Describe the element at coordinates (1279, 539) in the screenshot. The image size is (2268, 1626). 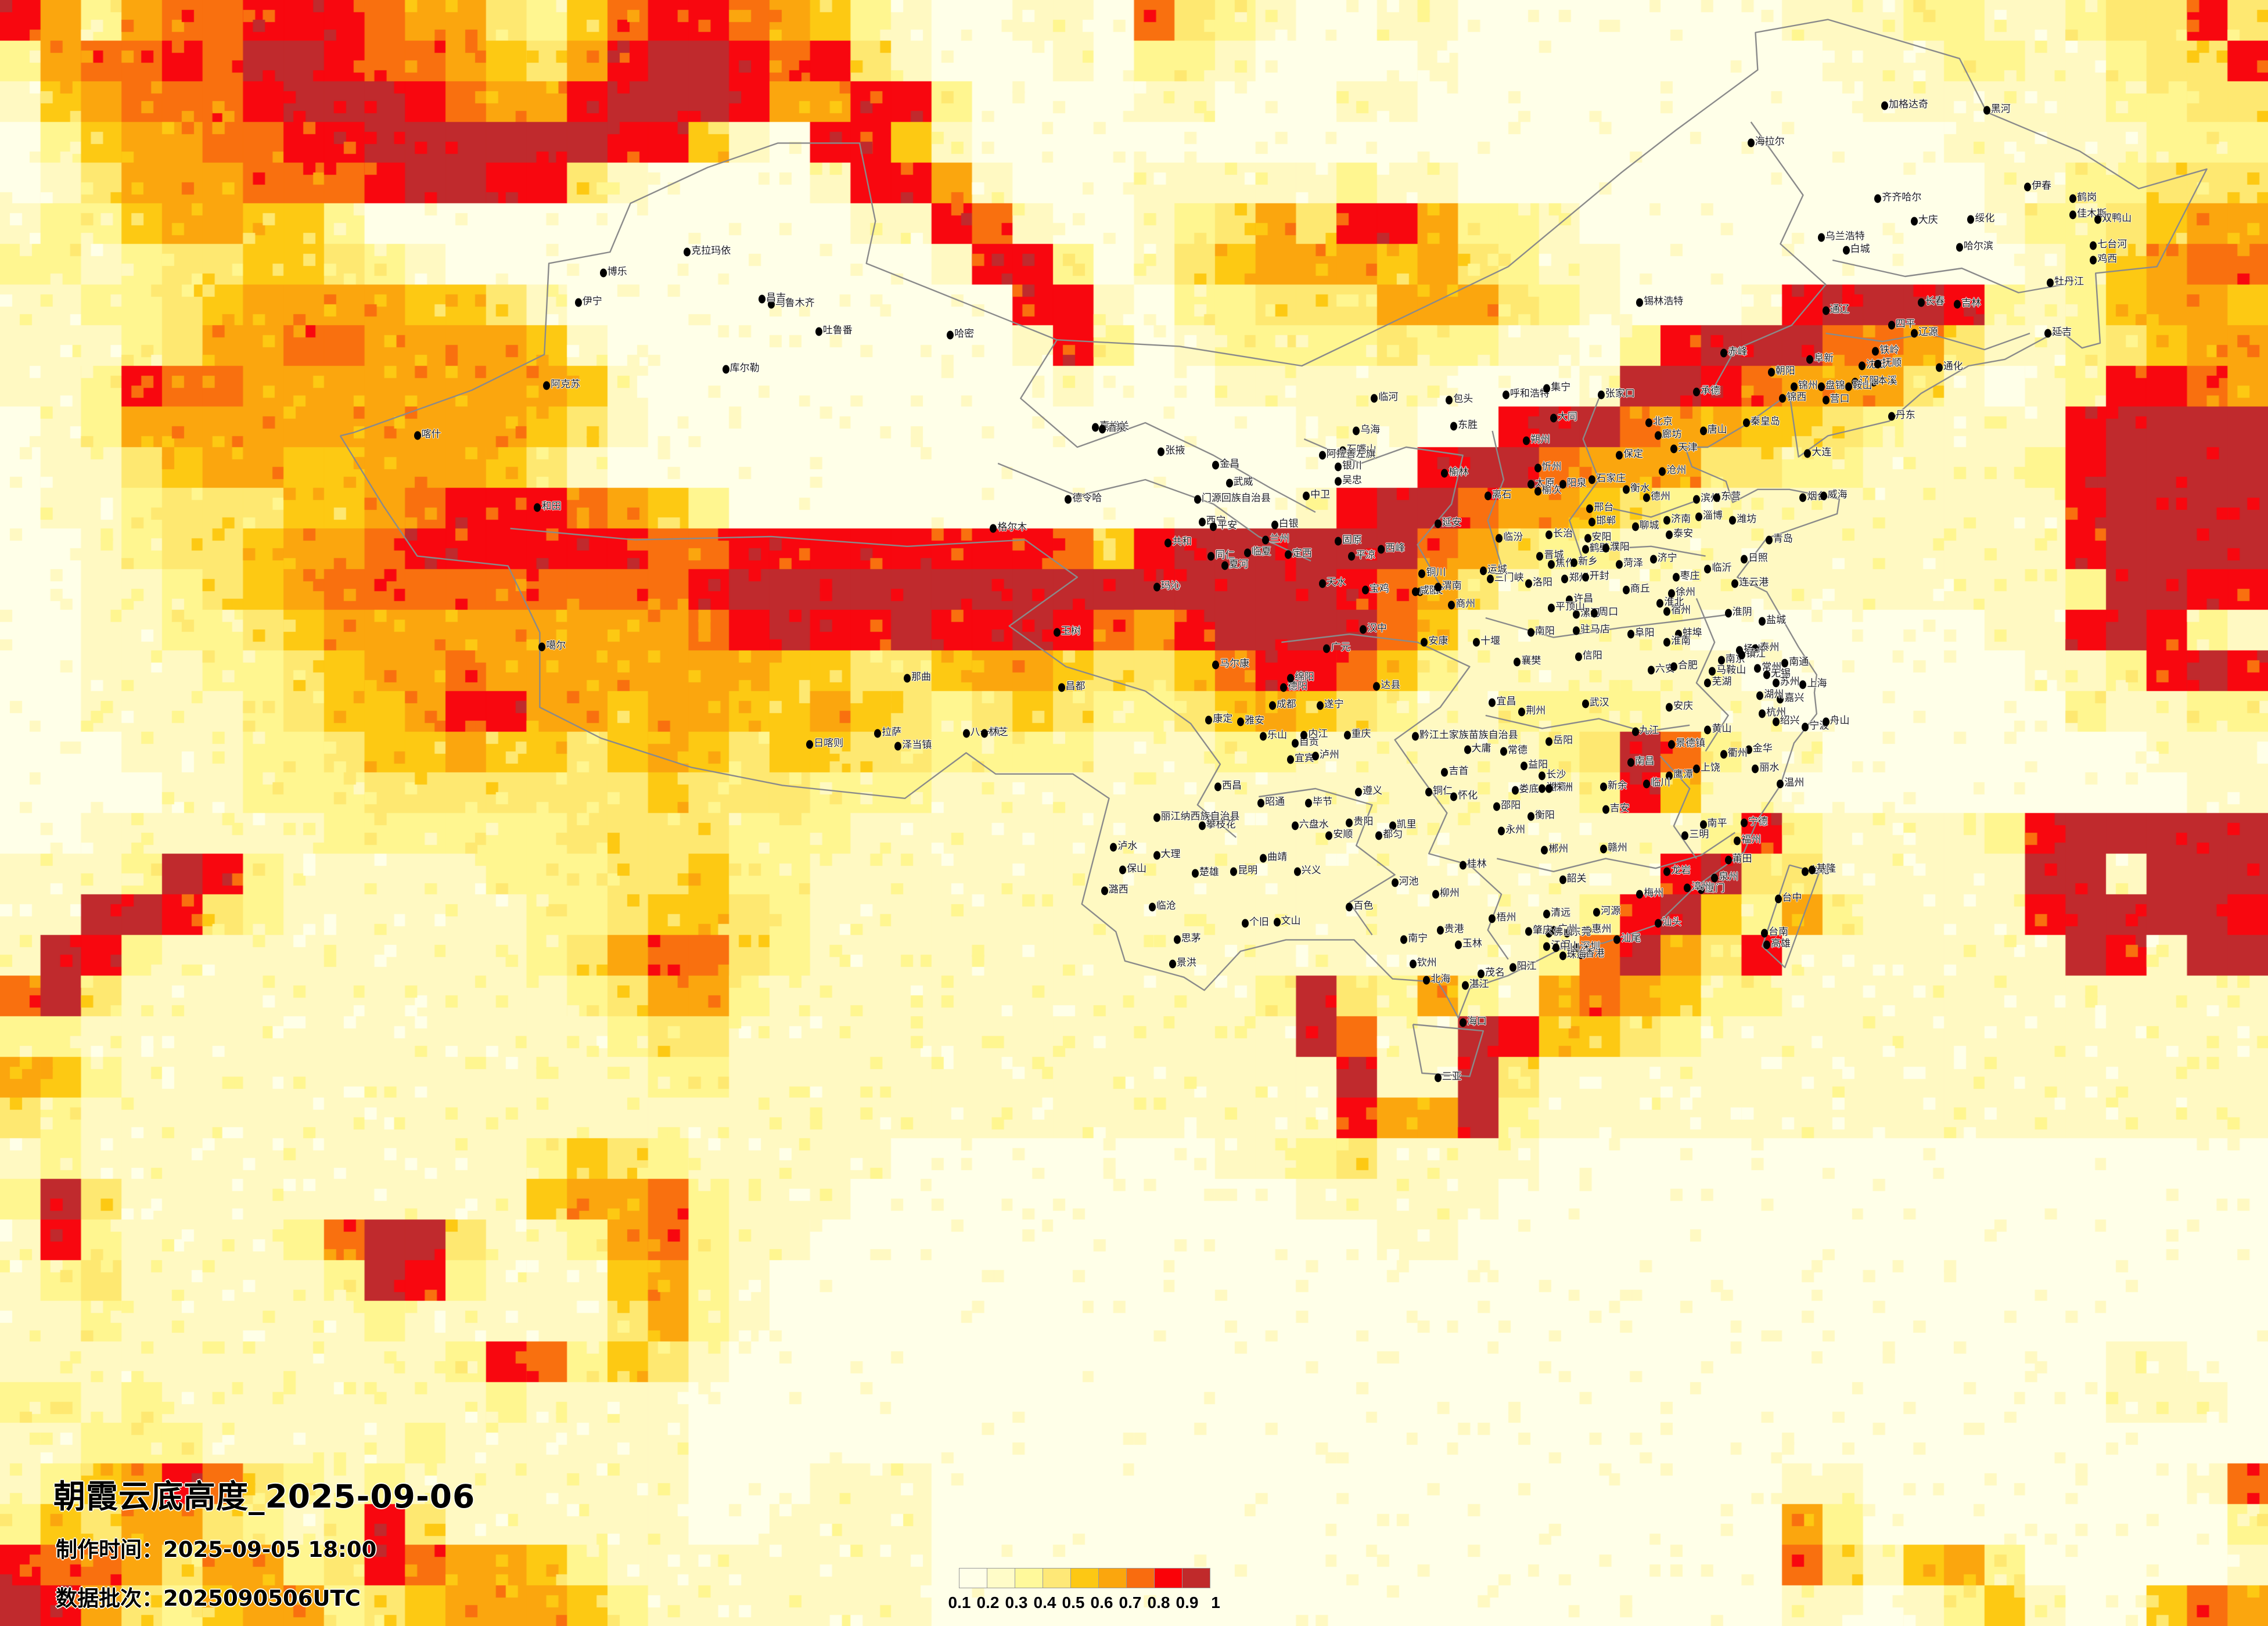
I see `city-label: 兰州` at that location.